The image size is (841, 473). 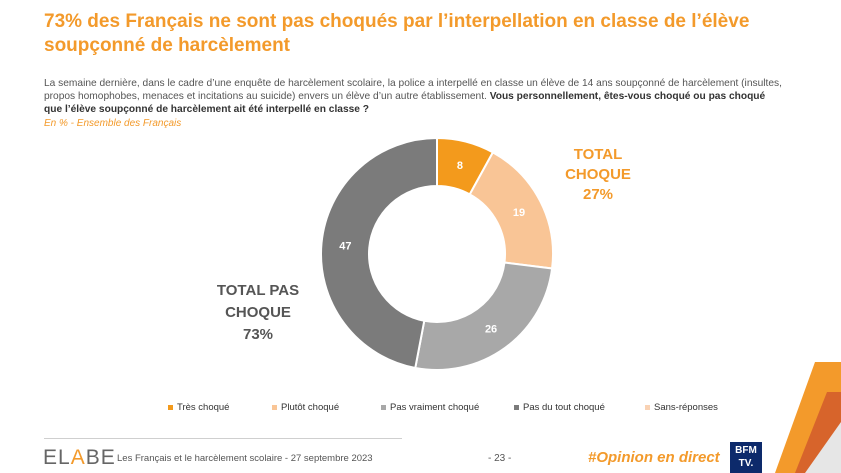 I want to click on legend-item-plutot-choque: Plutôt choqué, so click(x=305, y=407).